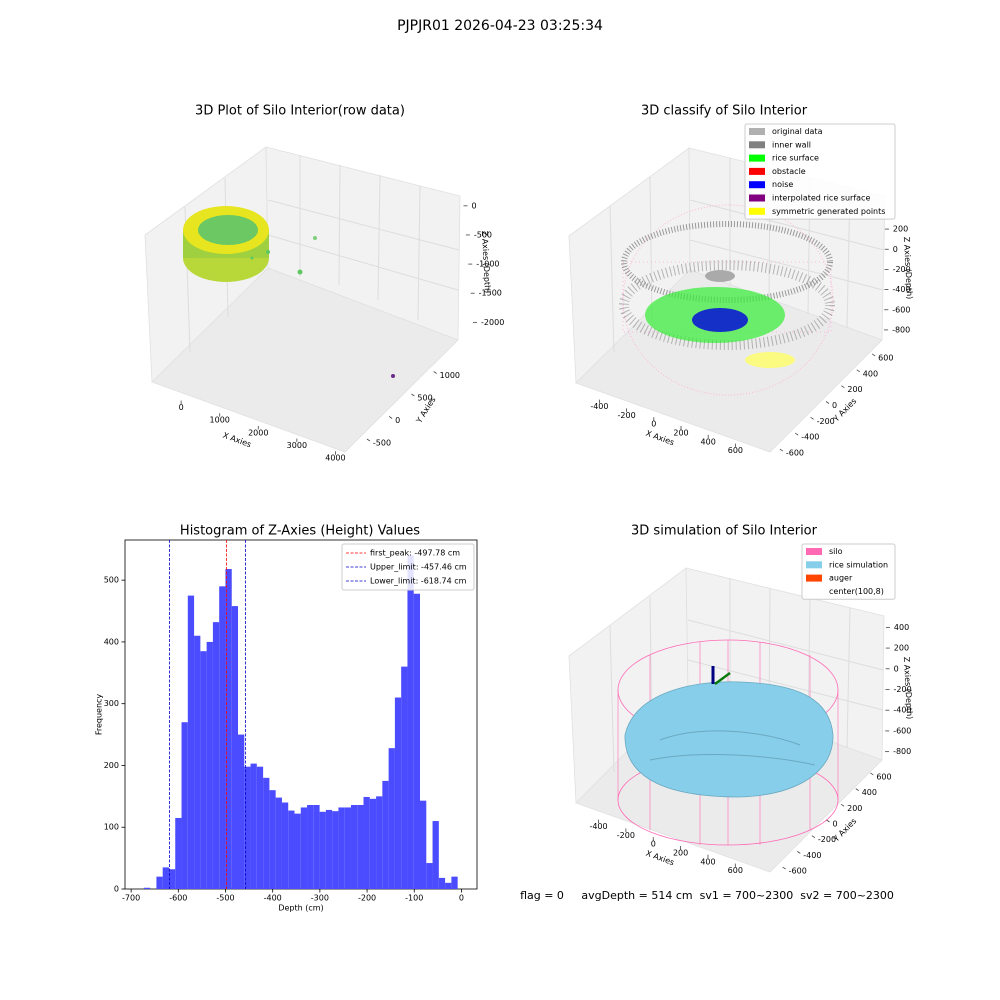 This screenshot has height=1000, width=1000. What do you see at coordinates (795, 158) in the screenshot?
I see `legend-label: rice surface` at bounding box center [795, 158].